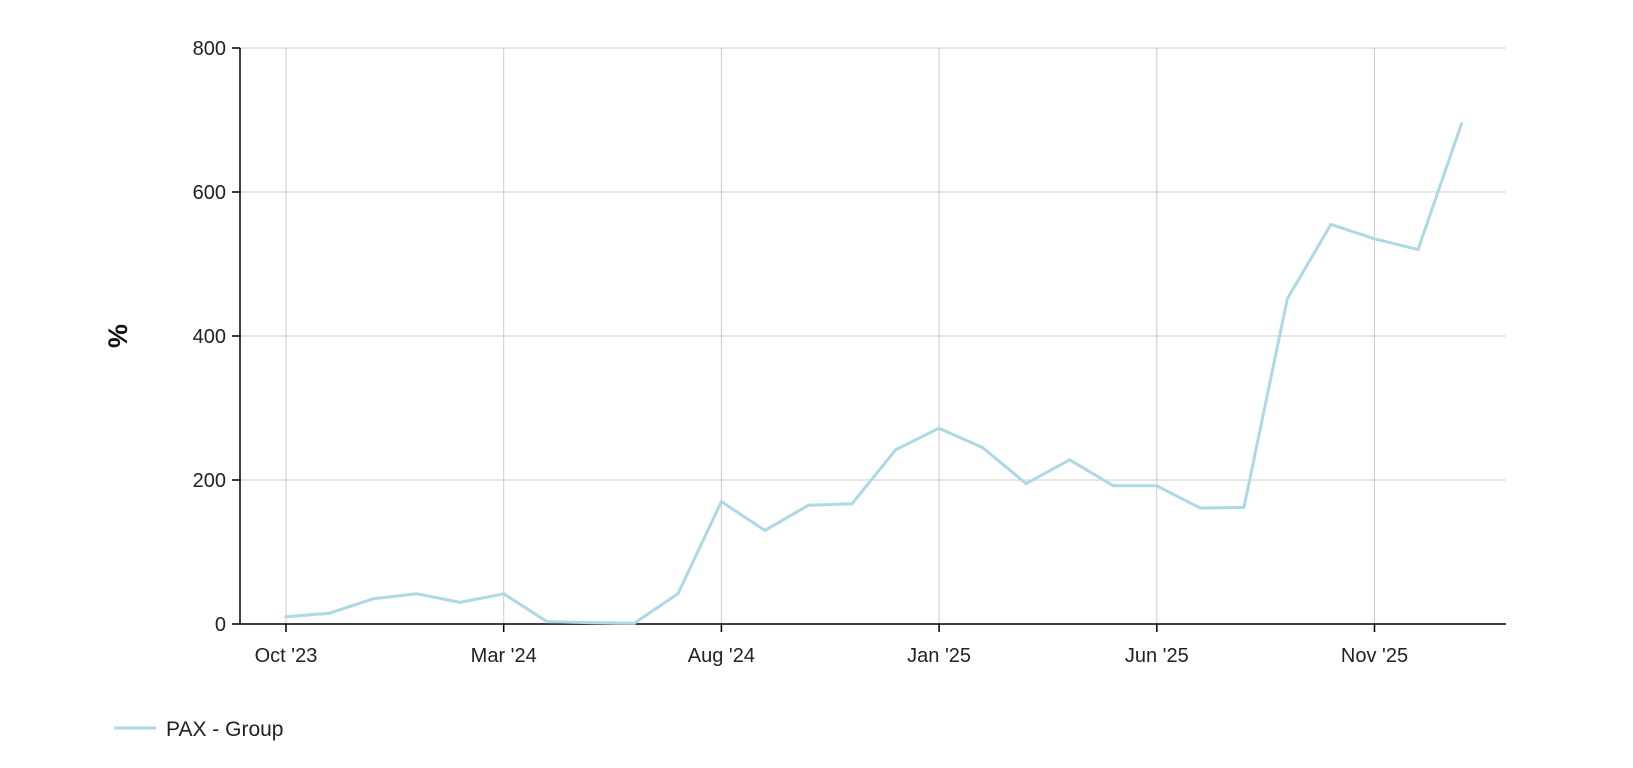  Describe the element at coordinates (220, 625) in the screenshot. I see `y-tick-label: 0` at that location.